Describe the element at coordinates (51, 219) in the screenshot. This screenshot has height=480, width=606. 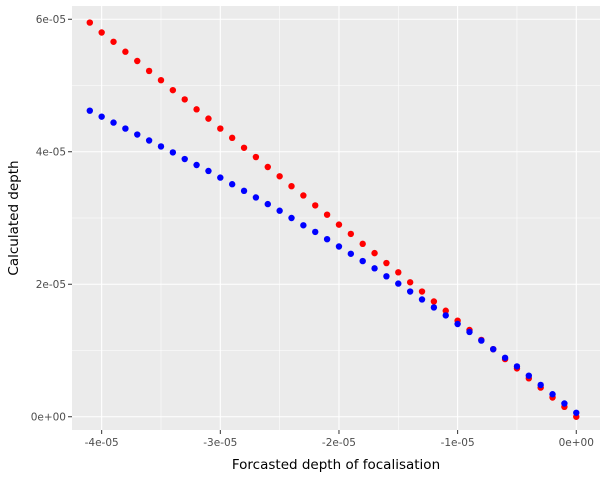
I see `y-axis: 0e+00 2e-05 4e-05 6e-05` at that location.